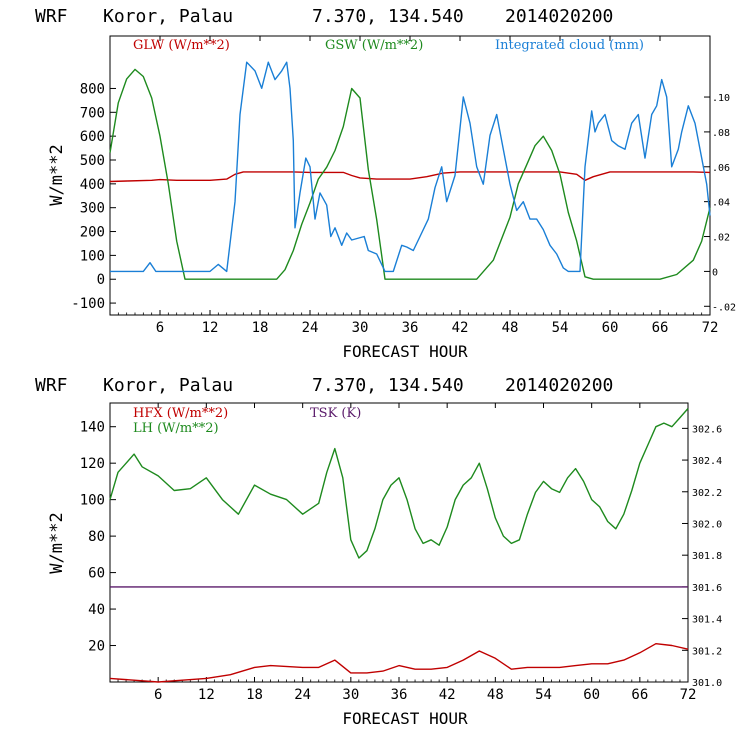 Image resolution: width=740 pixels, height=740 pixels. What do you see at coordinates (360, 328) in the screenshot?
I see `chart-1-x-tick-label: 30` at bounding box center [360, 328].